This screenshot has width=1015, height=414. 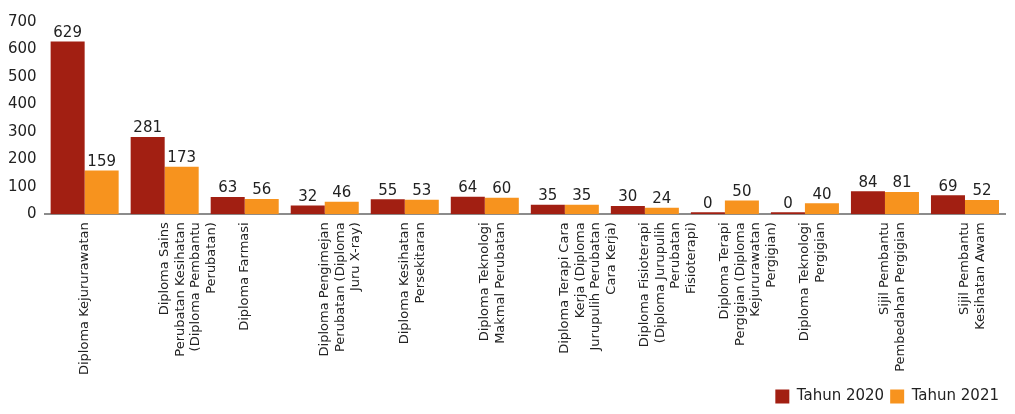 I want to click on data-label: 173, so click(x=181, y=157).